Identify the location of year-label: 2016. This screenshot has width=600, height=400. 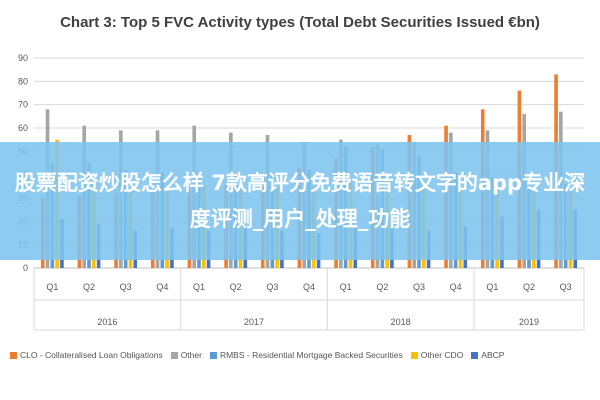
(107, 322).